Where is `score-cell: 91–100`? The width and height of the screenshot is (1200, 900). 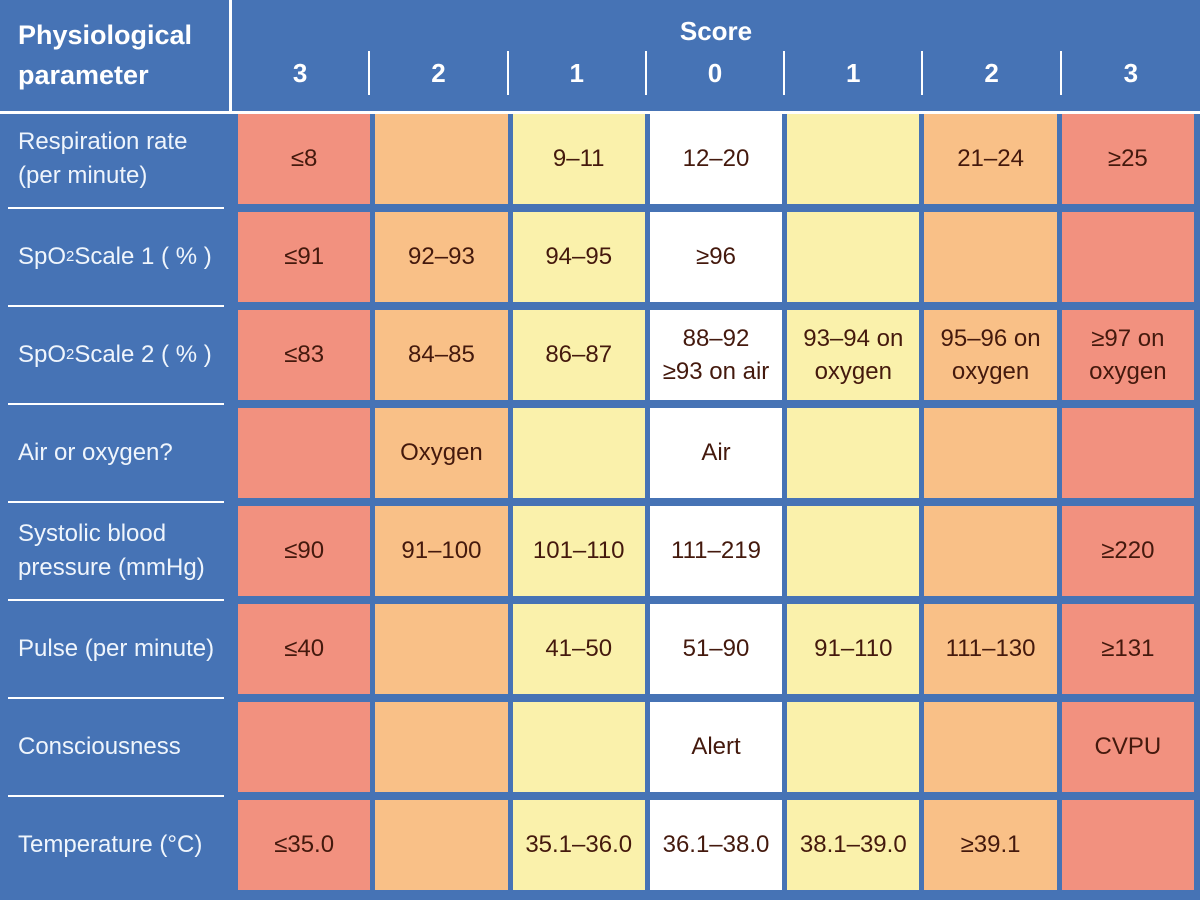 score-cell: 91–100 is located at coordinates (441, 551).